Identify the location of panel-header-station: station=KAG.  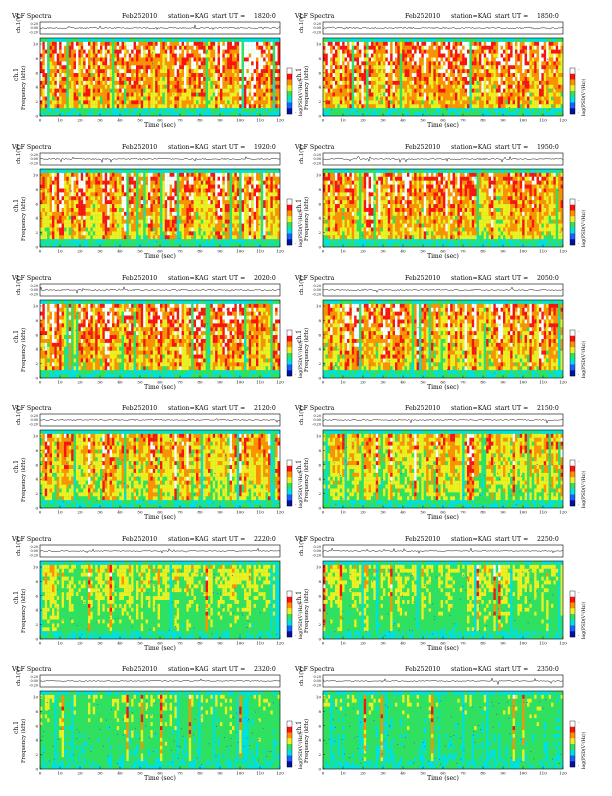
(188, 147).